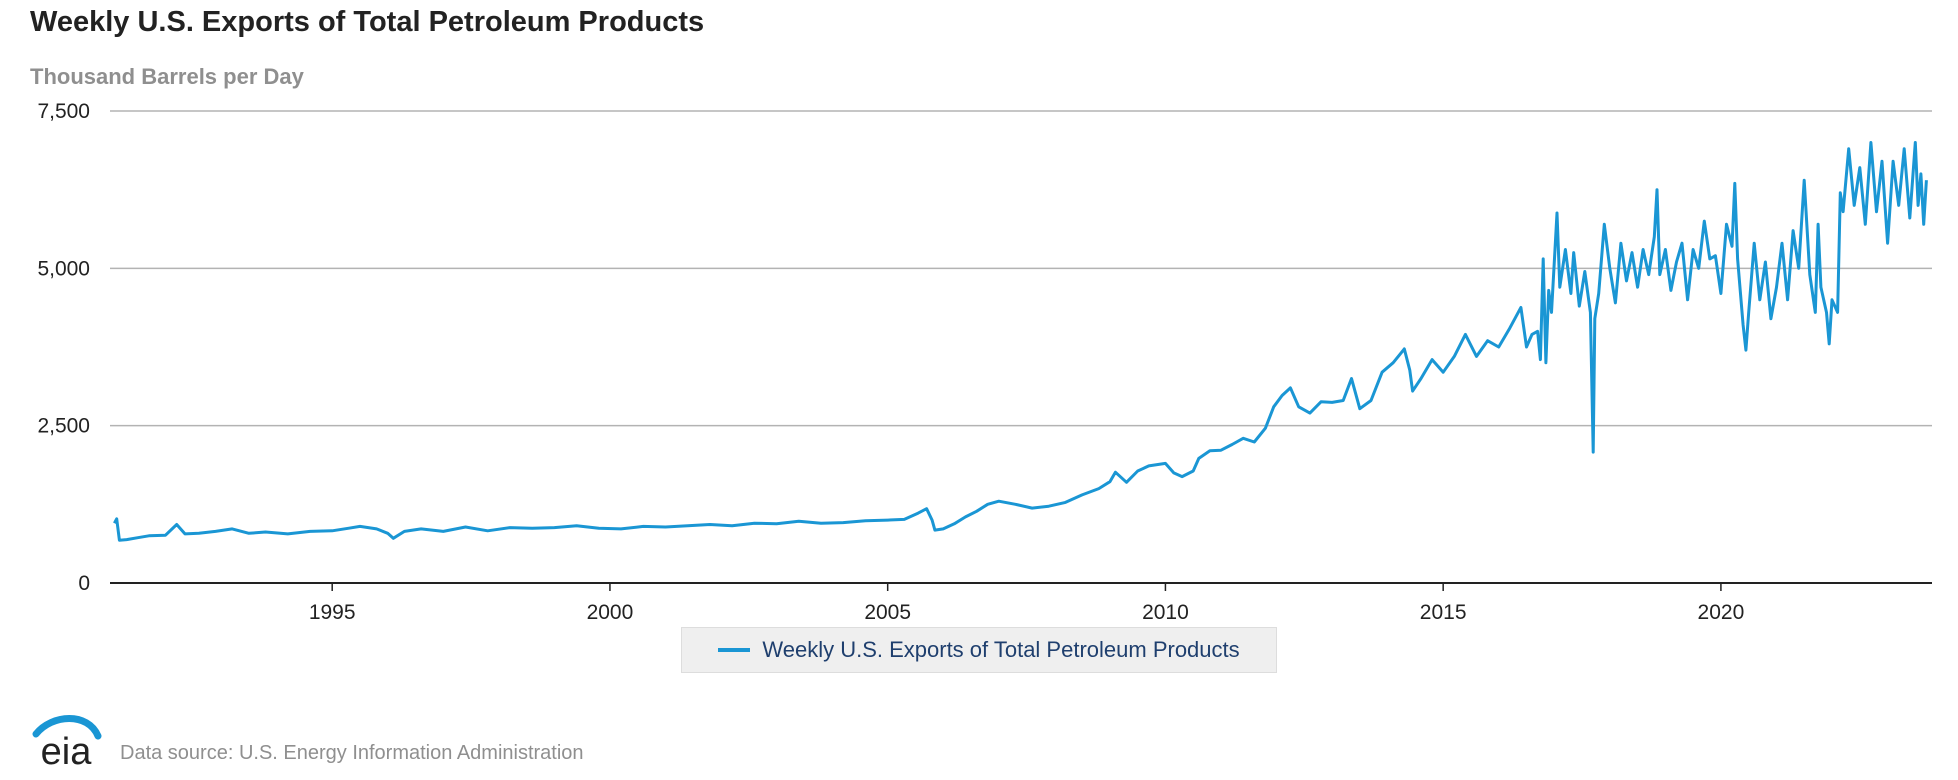  Describe the element at coordinates (1026, 612) in the screenshot. I see `x-axis-tick-labels: 1995 2000 2005 2010 2015 2020` at that location.